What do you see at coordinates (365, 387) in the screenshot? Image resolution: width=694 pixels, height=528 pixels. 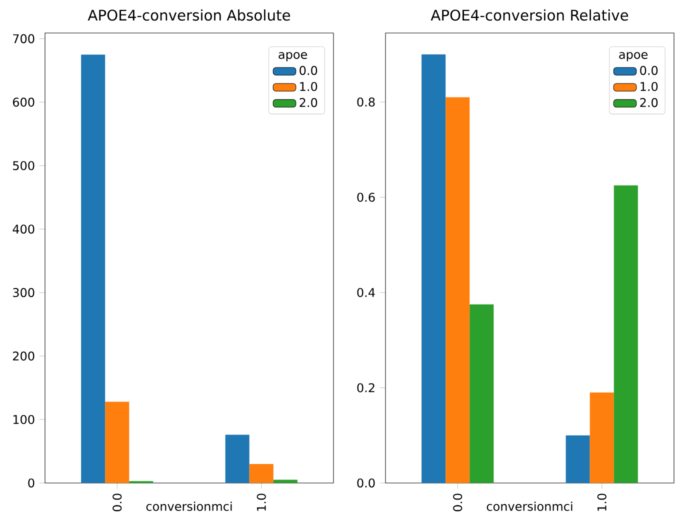 I see `y-tick-label: 0.2` at bounding box center [365, 387].